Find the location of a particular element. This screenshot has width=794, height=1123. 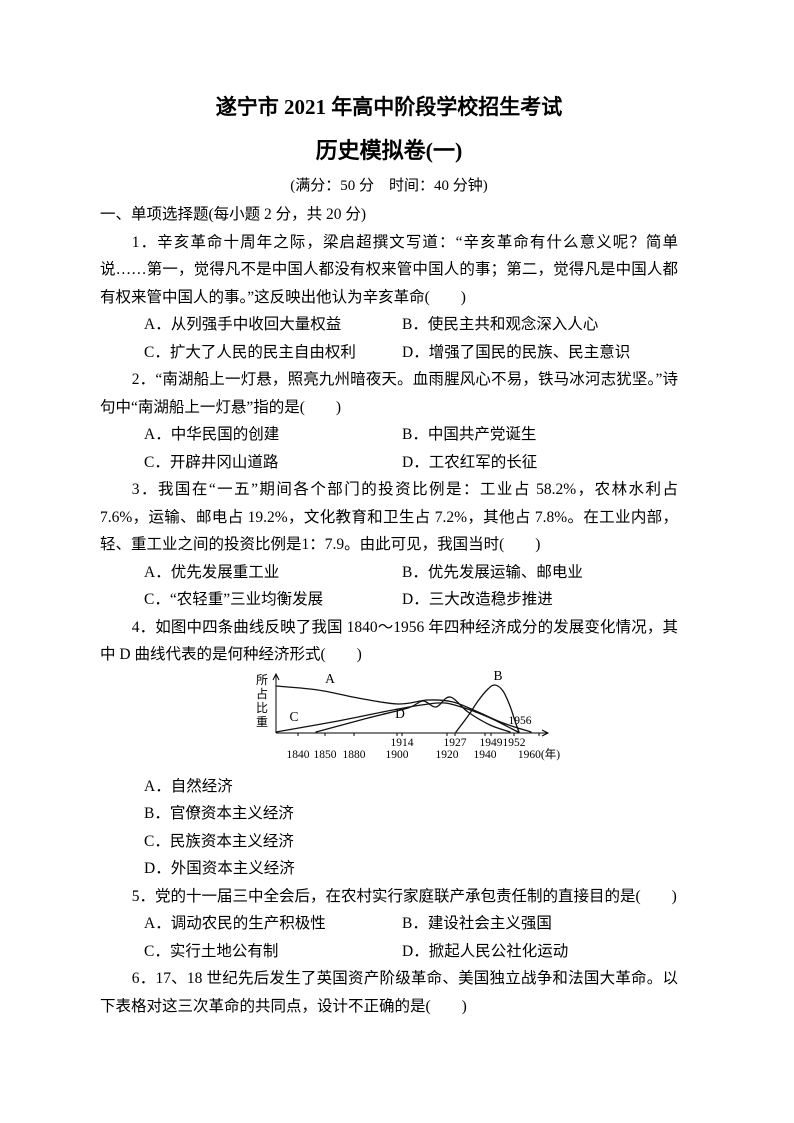

annotation-1956: 1956 is located at coordinates (520, 721).